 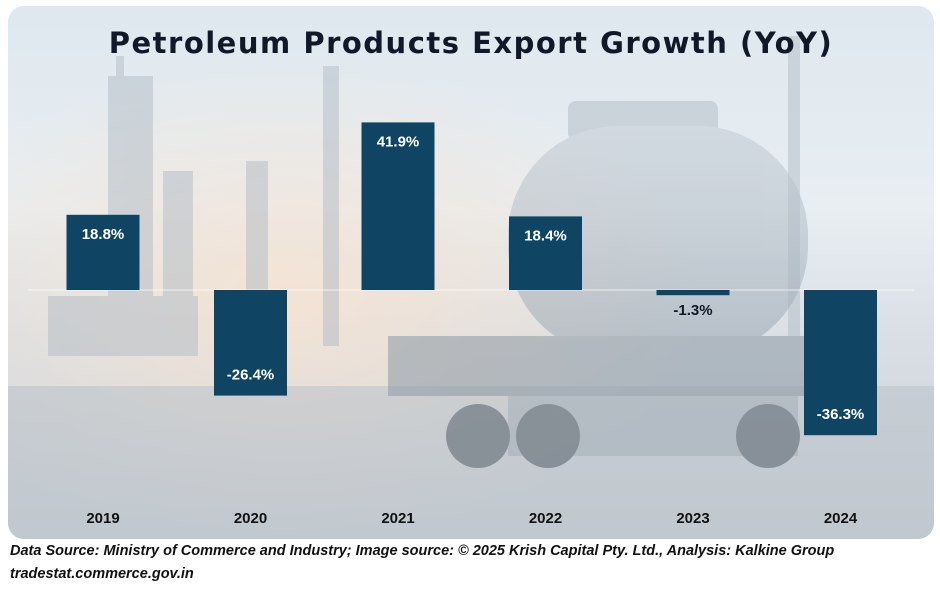 I want to click on x-tick-label-2020: 2020, so click(x=250, y=518).